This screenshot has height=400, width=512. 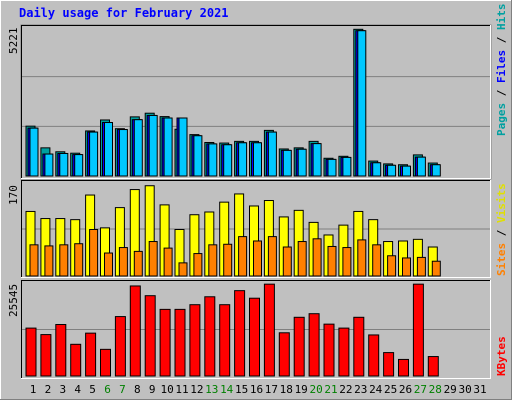 I want to click on x-tick-label: 25, so click(x=390, y=389).